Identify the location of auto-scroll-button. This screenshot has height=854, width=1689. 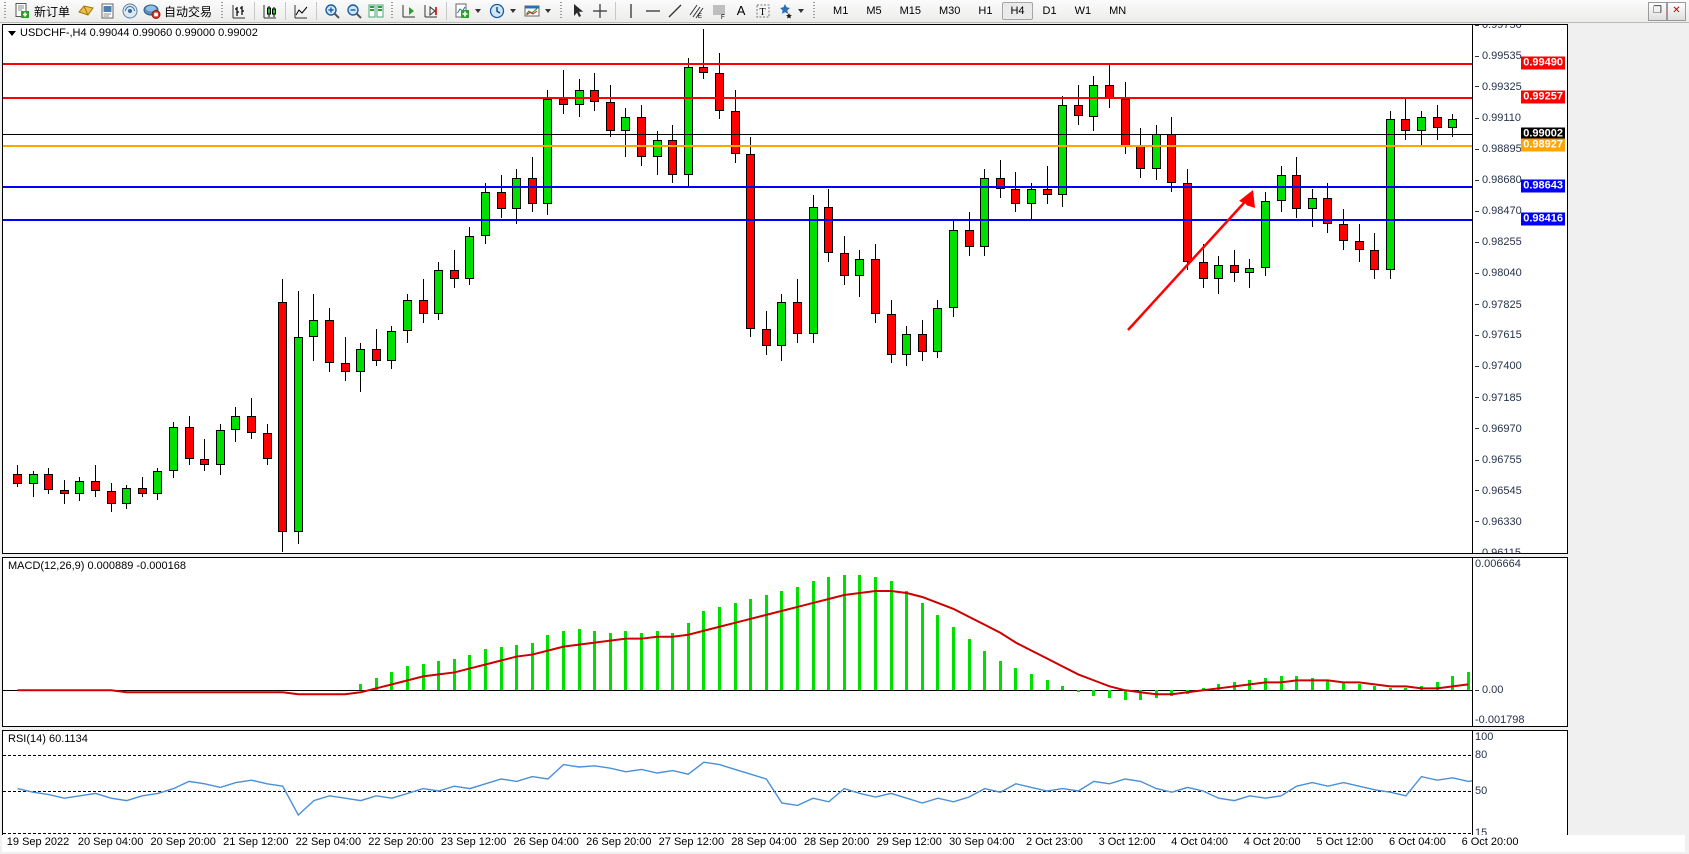
(409, 11).